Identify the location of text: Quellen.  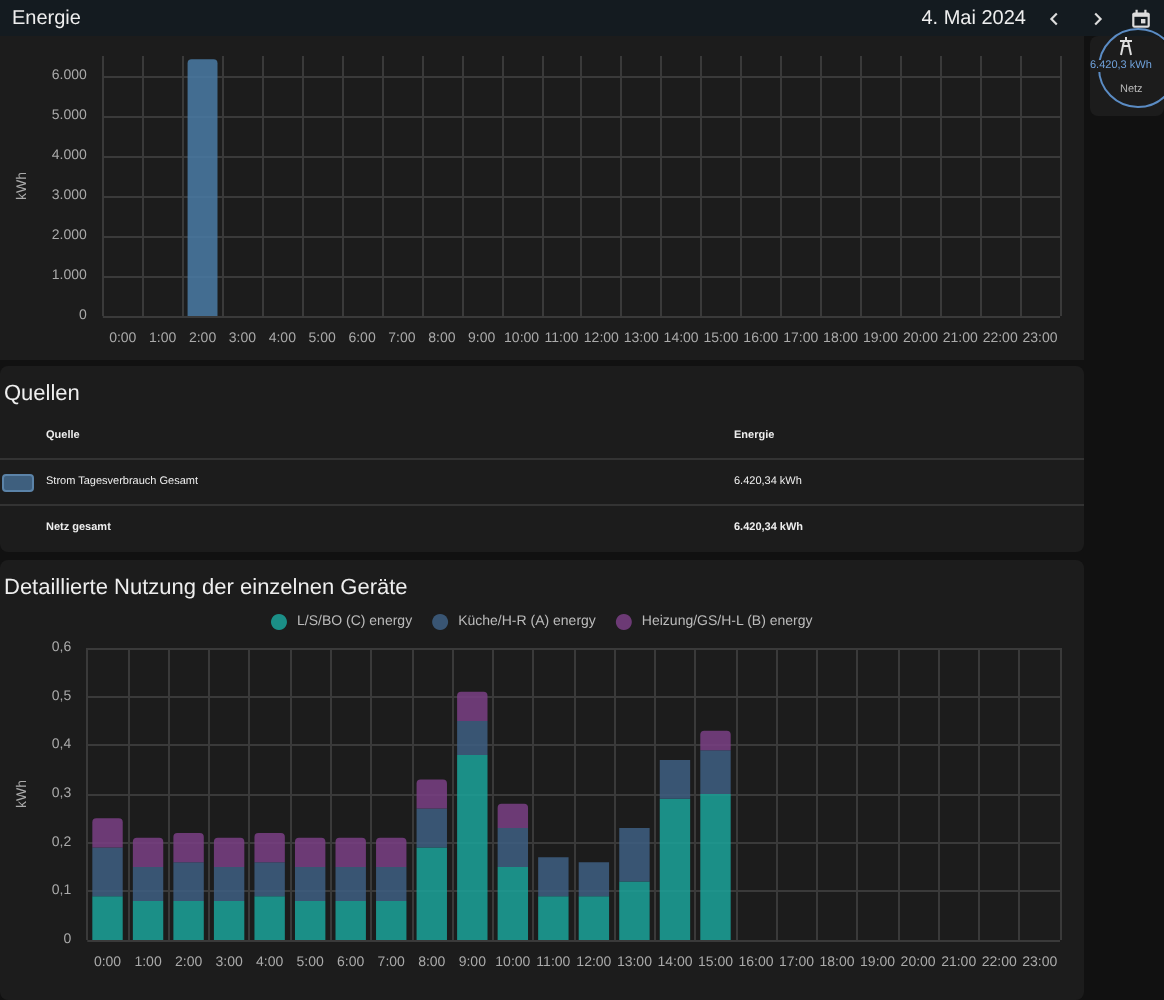
(42, 395).